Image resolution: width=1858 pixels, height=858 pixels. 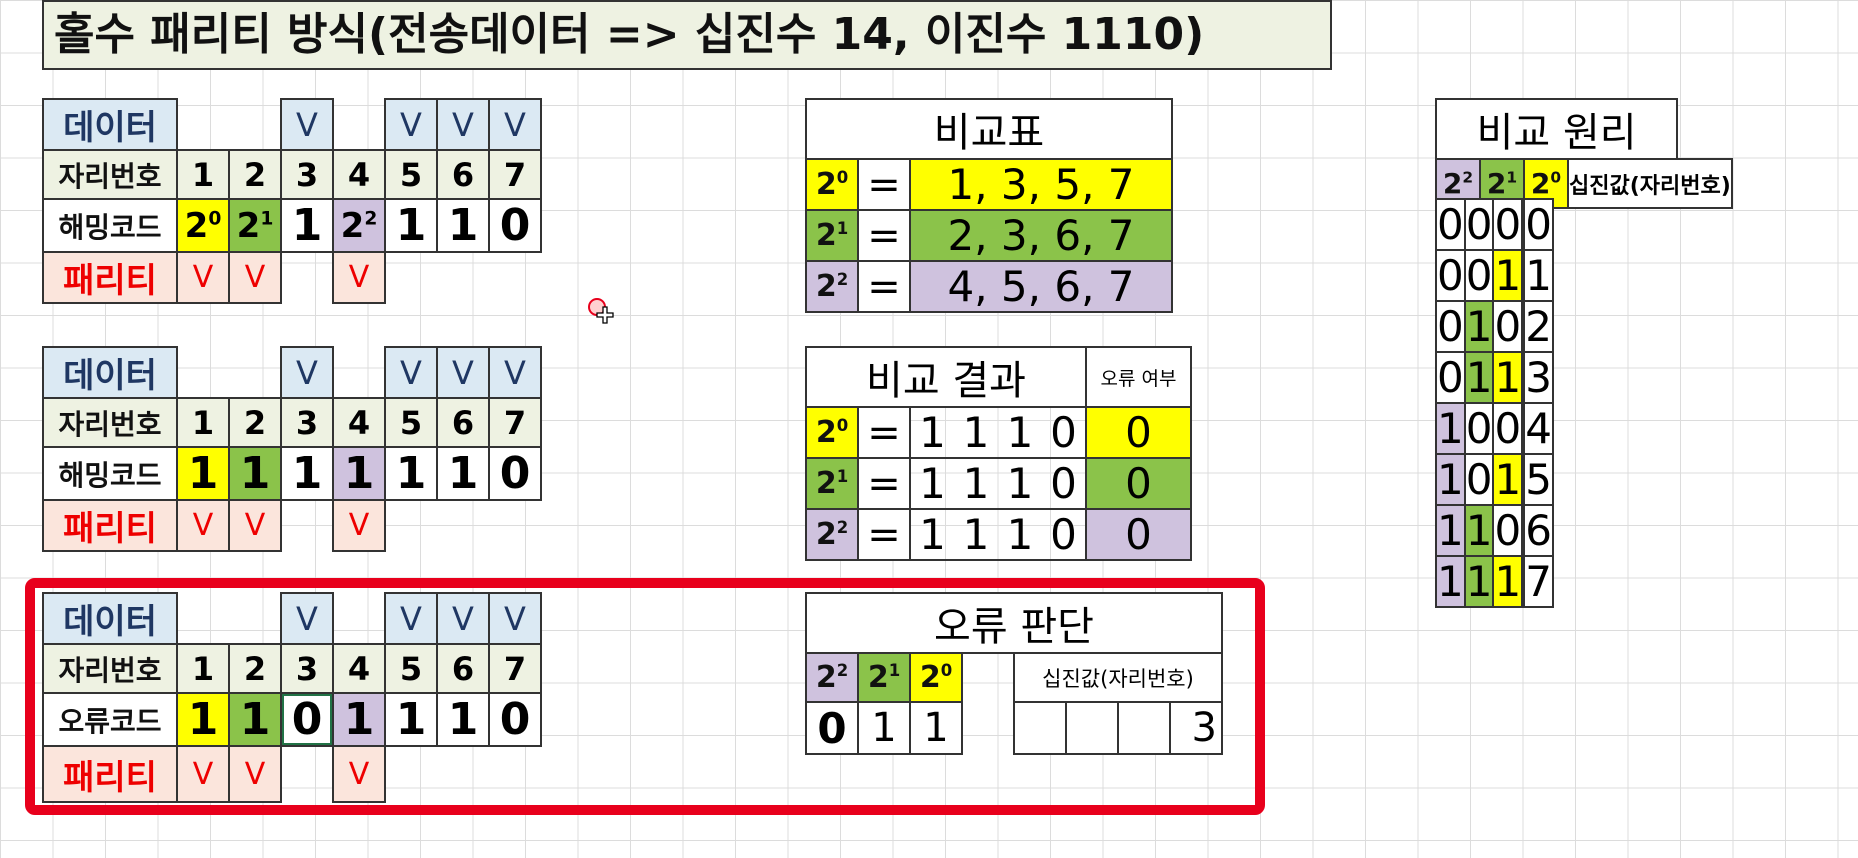 What do you see at coordinates (1041, 184) in the screenshot?
I see `positions-list: 1, 3, 5, 7` at bounding box center [1041, 184].